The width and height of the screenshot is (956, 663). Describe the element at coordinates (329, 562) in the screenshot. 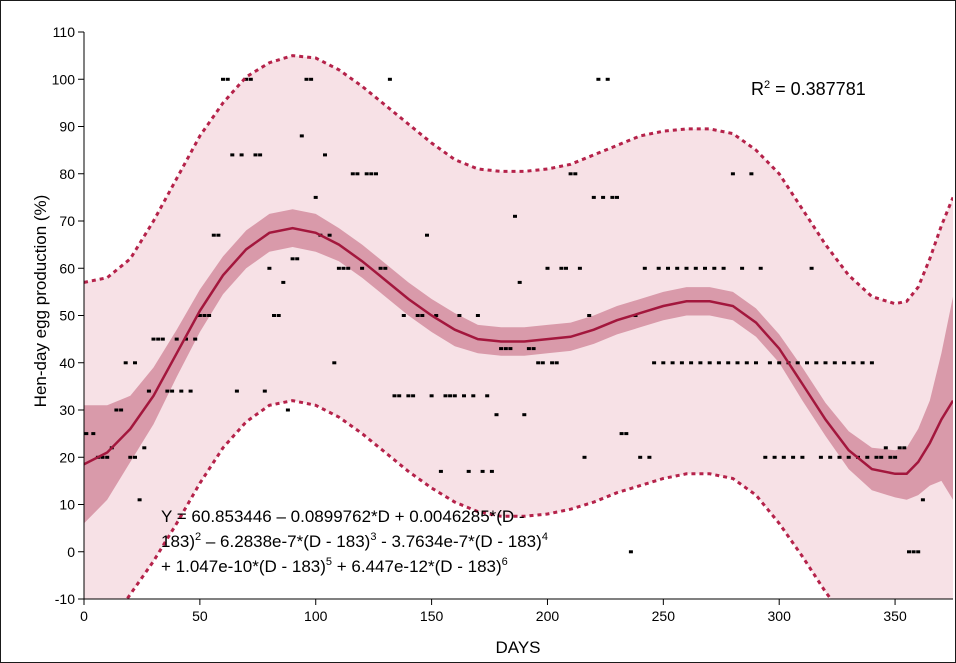

I see `equation-exponent: 5` at that location.